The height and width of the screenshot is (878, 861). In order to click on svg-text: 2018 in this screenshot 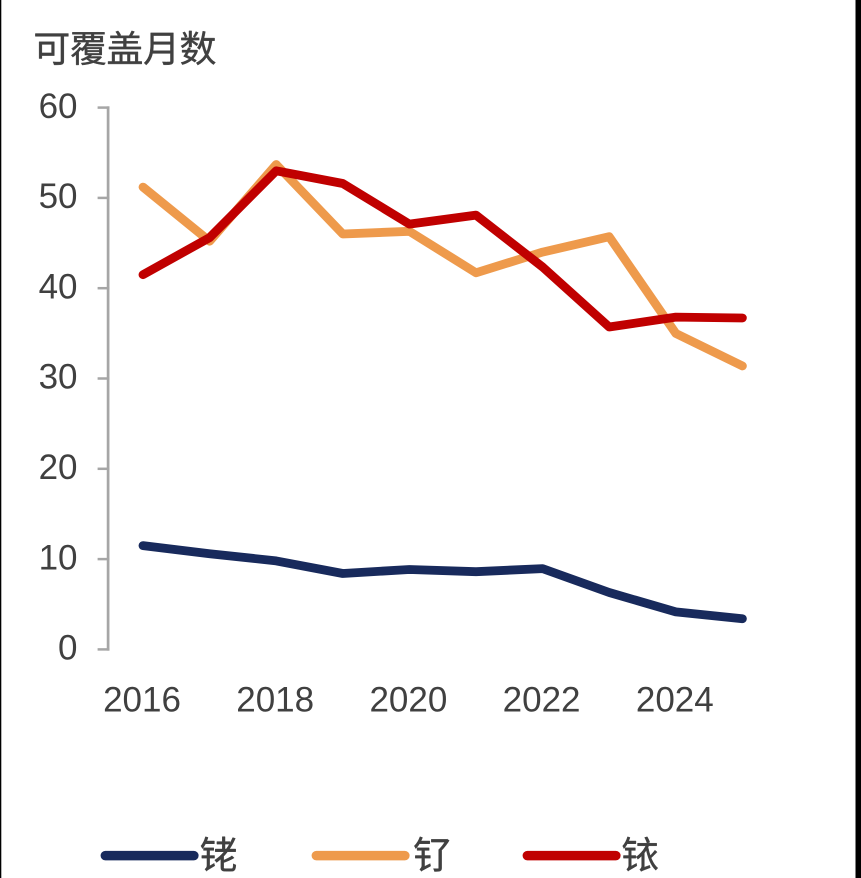, I will do `click(275, 700)`.